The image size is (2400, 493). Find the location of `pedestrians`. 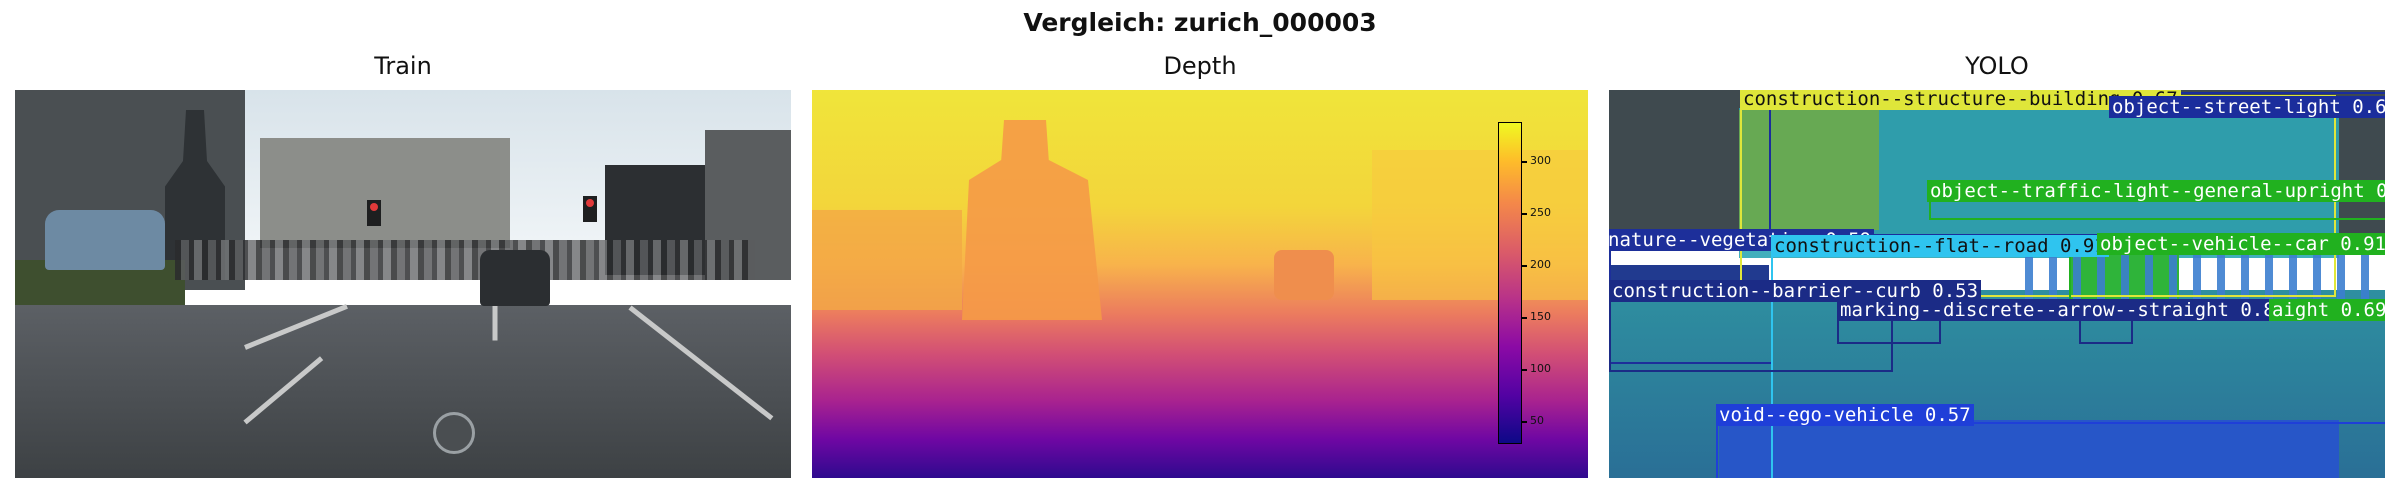

pedestrians is located at coordinates (465, 260).